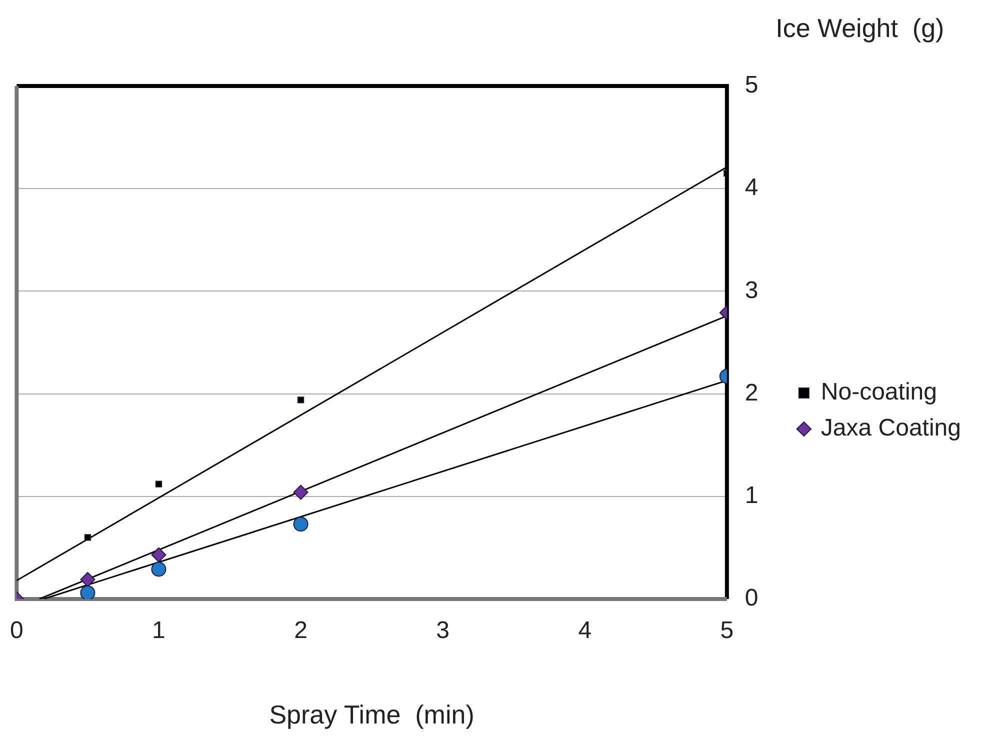 The height and width of the screenshot is (746, 981). What do you see at coordinates (891, 428) in the screenshot?
I see `legend-label: Jaxa Coating` at bounding box center [891, 428].